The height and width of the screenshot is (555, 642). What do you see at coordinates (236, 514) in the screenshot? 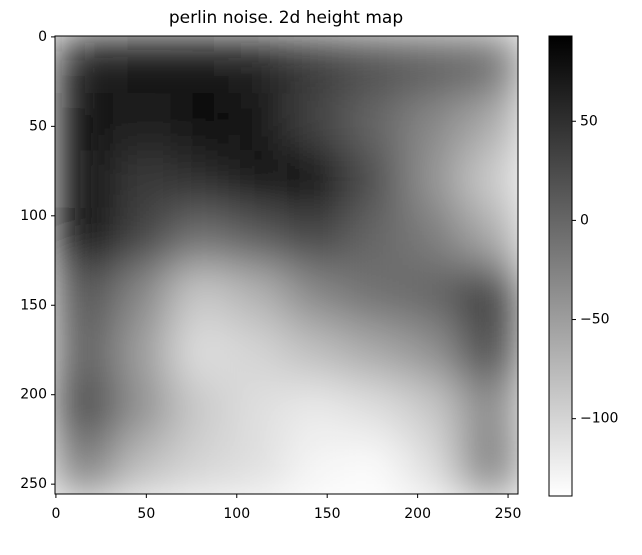
I see `x-tick-label: 100` at bounding box center [236, 514].